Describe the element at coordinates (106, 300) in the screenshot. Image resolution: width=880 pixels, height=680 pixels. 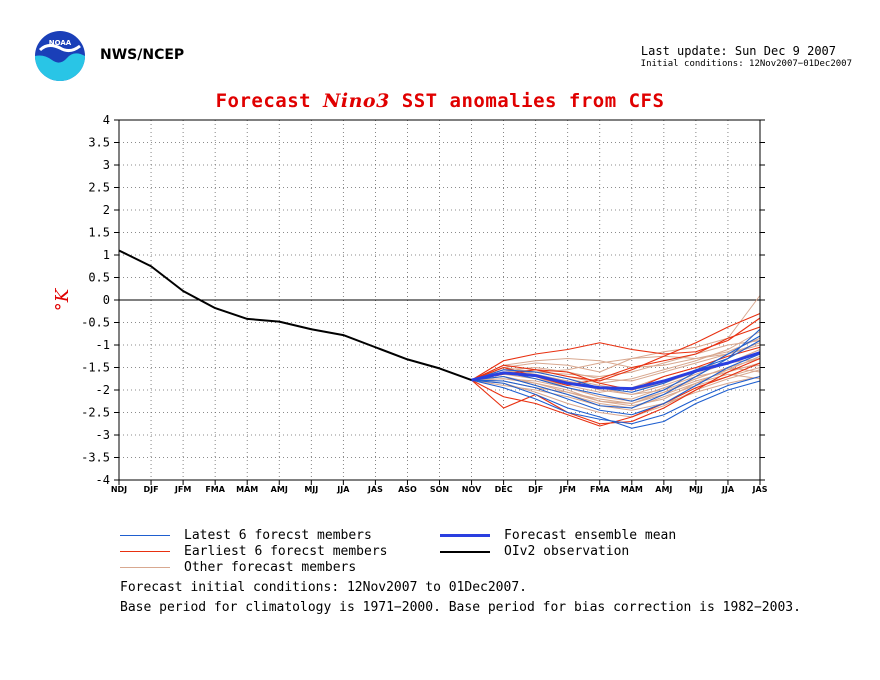
I see `y-tick-label: 0` at that location.